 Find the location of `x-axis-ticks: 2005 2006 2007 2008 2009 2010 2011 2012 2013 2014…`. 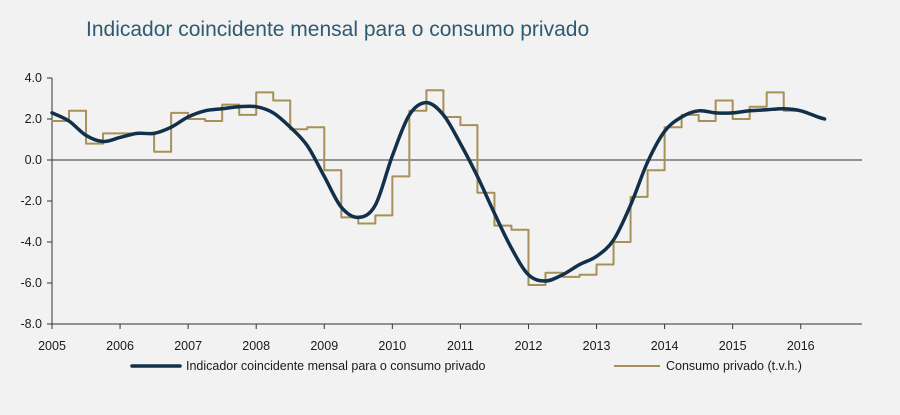

x-axis-ticks: 2005 2006 2007 2008 2009 2010 2011 2012 2013 2014… is located at coordinates (450, 338).